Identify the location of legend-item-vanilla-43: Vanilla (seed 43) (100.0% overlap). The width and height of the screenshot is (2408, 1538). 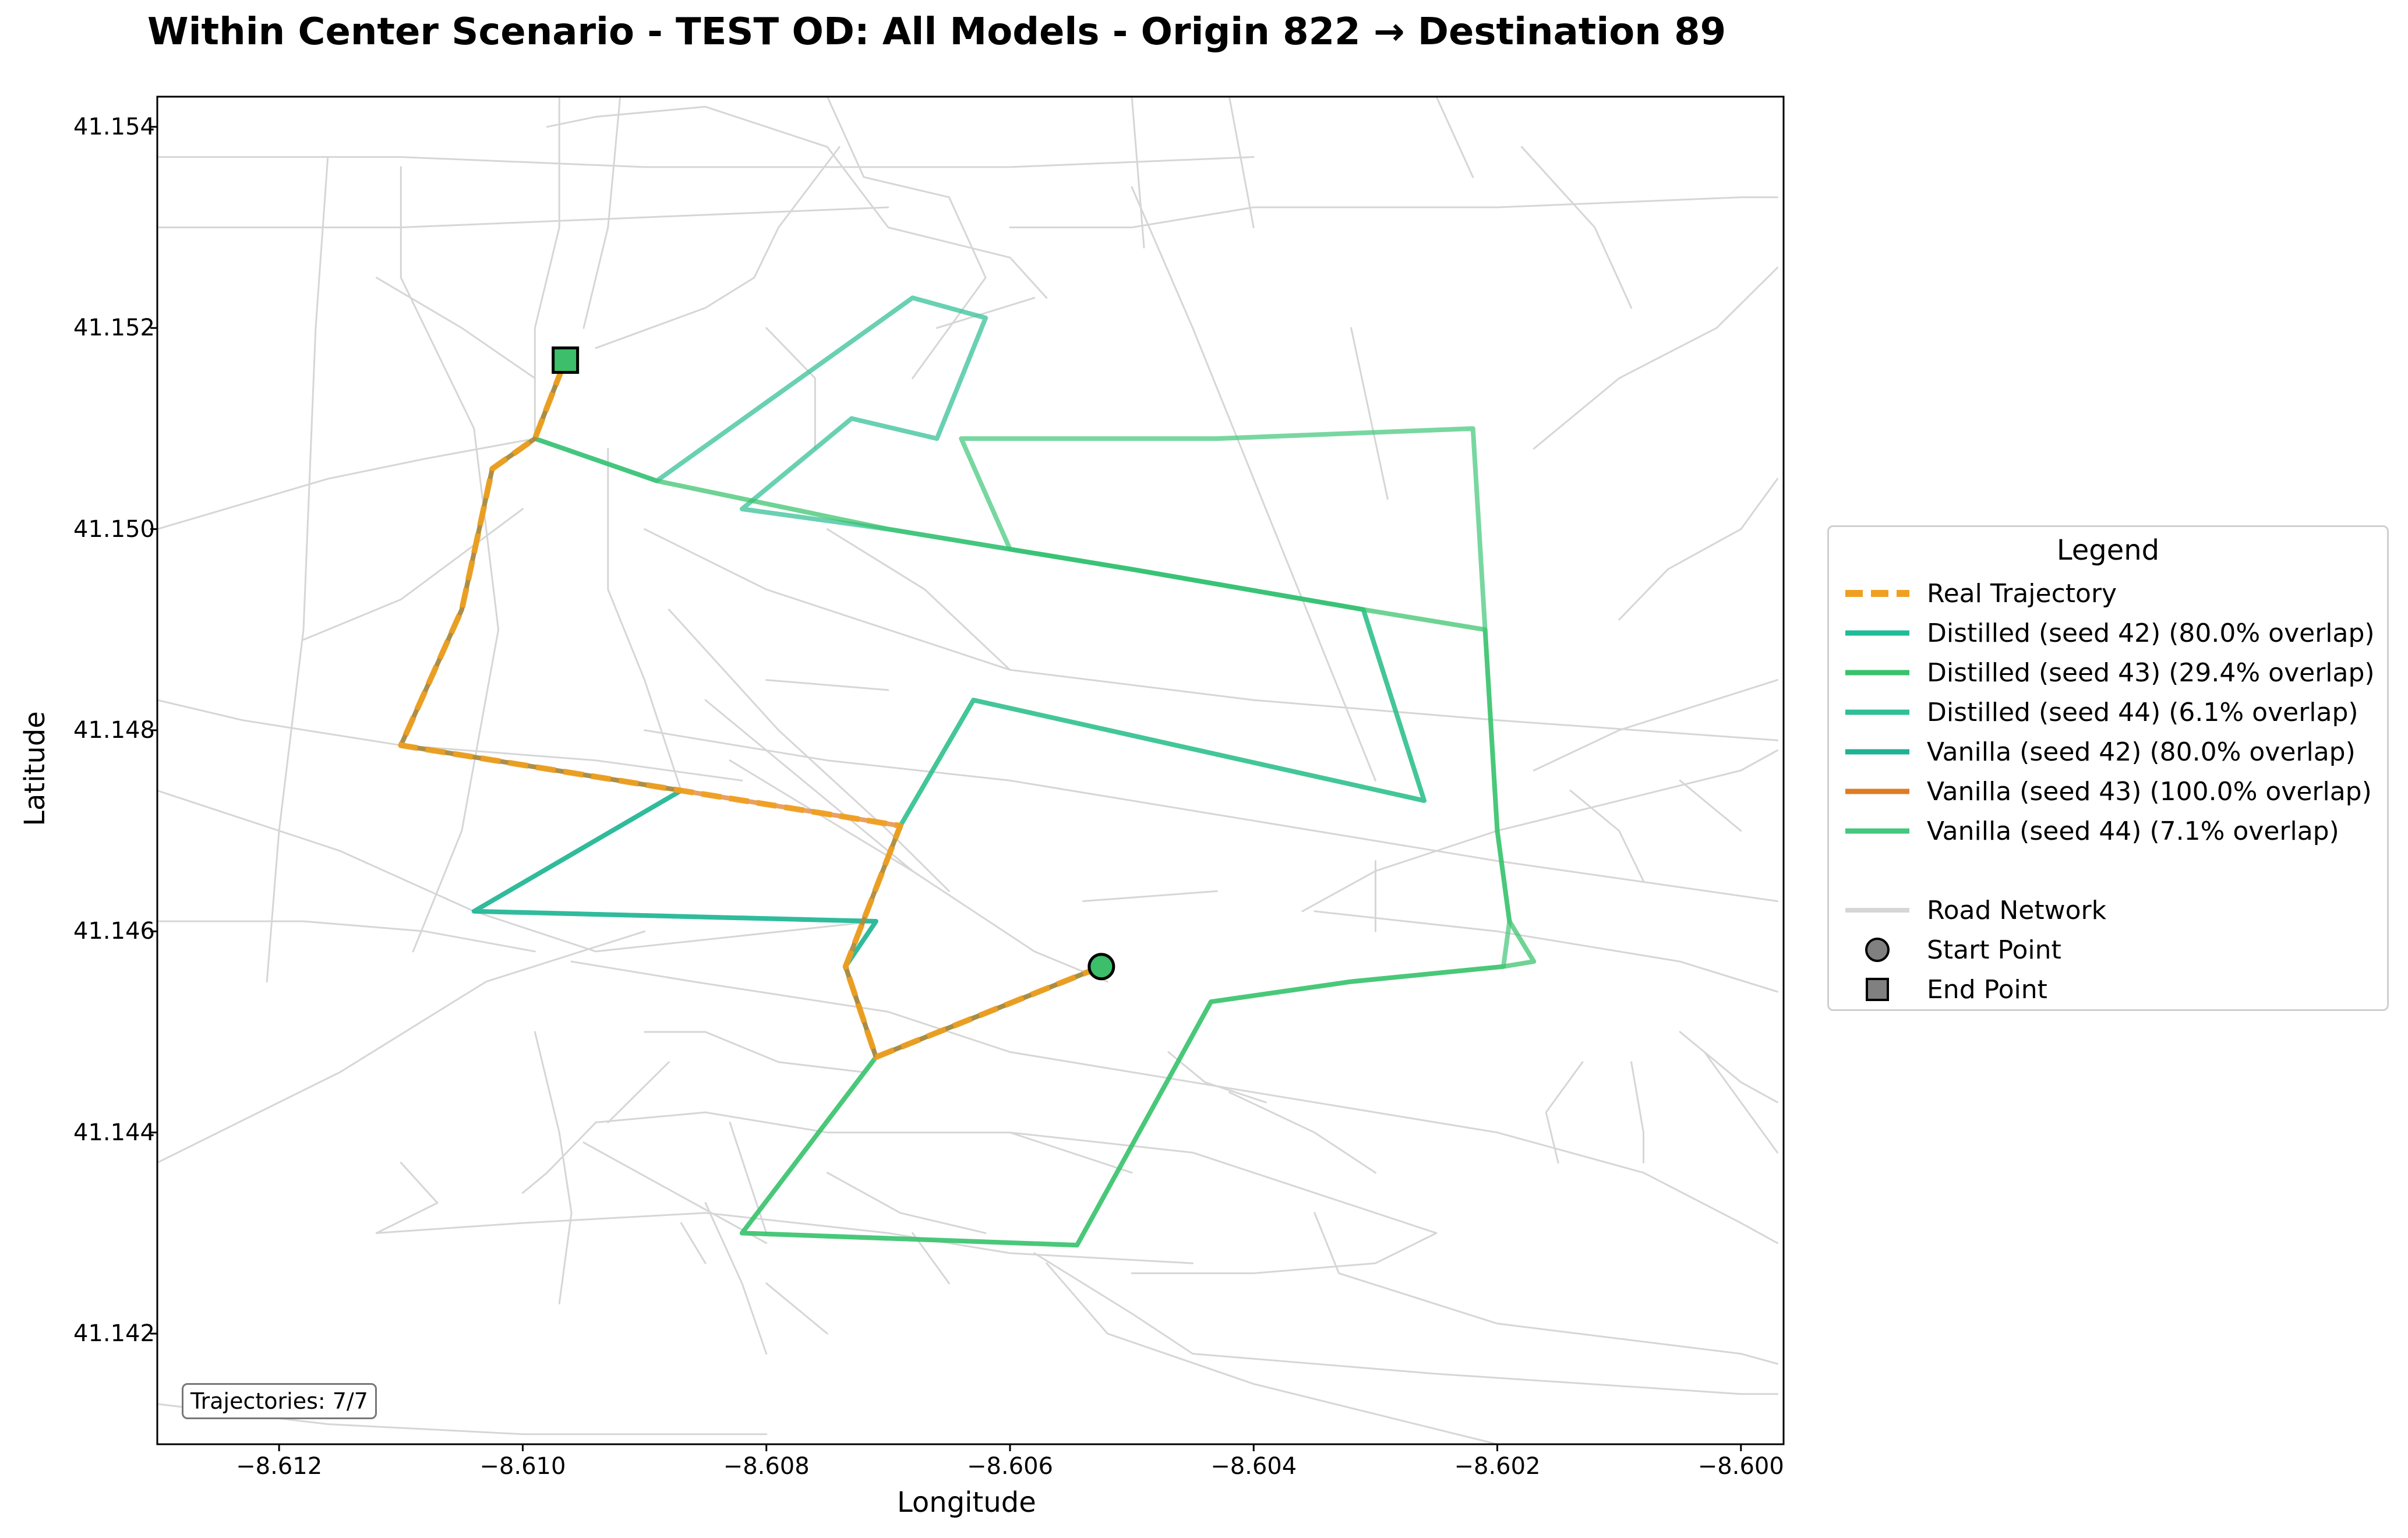
(2105, 791).